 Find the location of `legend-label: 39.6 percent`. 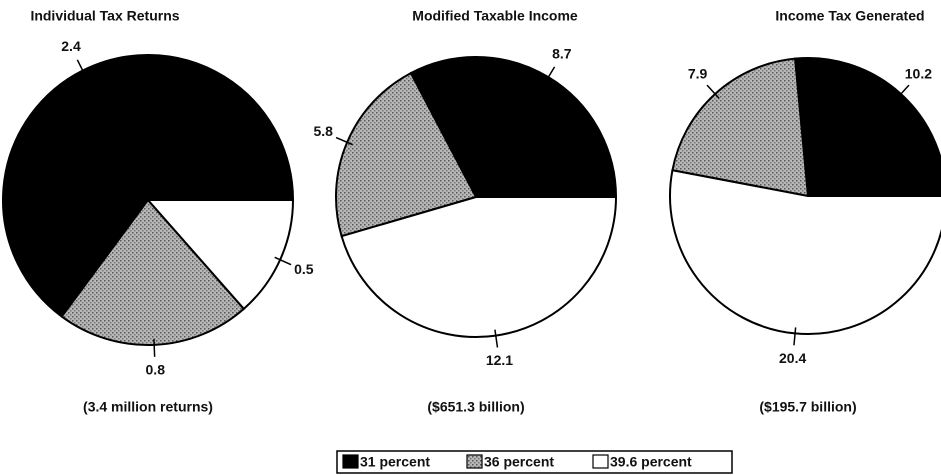

legend-label: 39.6 percent is located at coordinates (651, 462).